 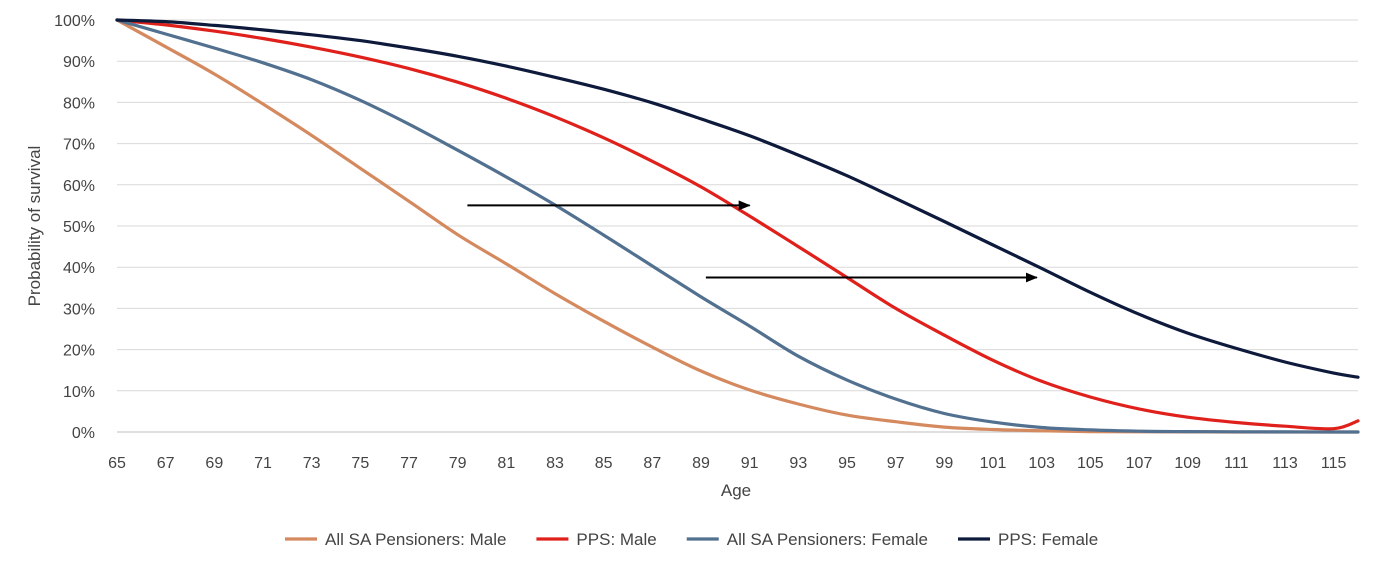 I want to click on x-tick-label: 97, so click(x=896, y=463).